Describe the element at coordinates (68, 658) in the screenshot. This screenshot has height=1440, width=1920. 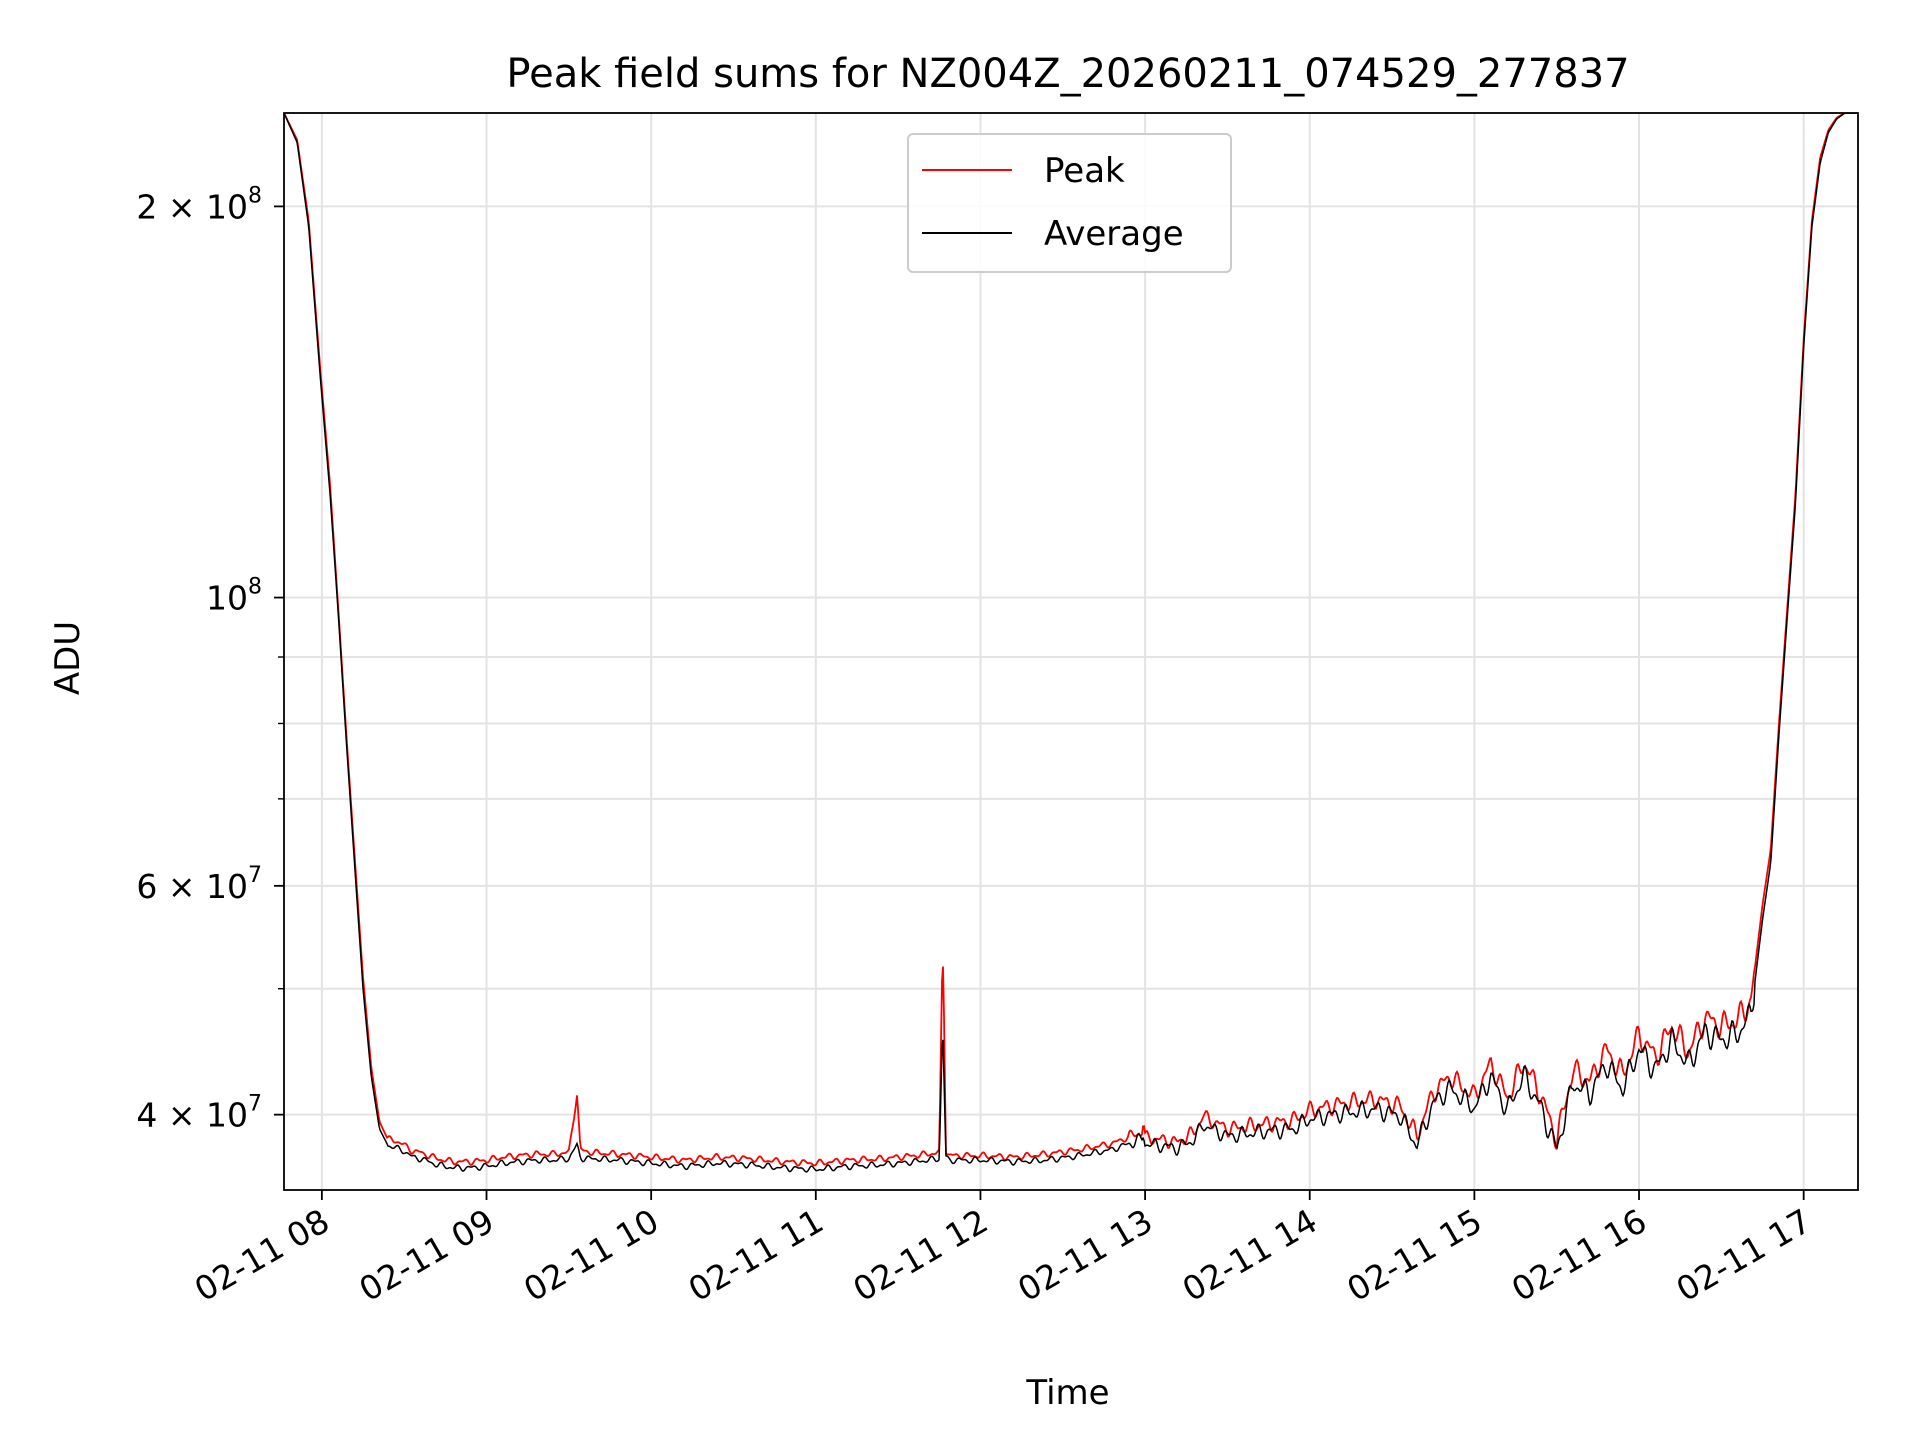
I see `y-axis-label: ADU` at that location.